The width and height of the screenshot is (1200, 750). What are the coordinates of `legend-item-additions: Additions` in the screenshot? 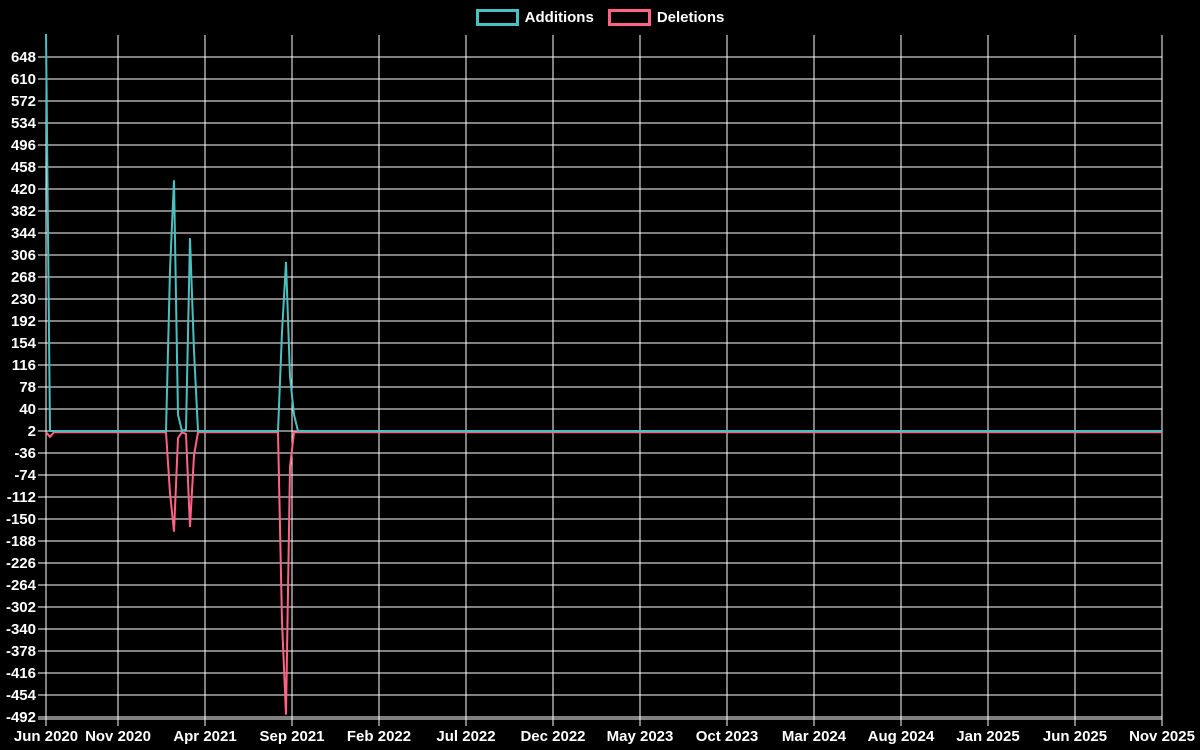 It's located at (534, 17).